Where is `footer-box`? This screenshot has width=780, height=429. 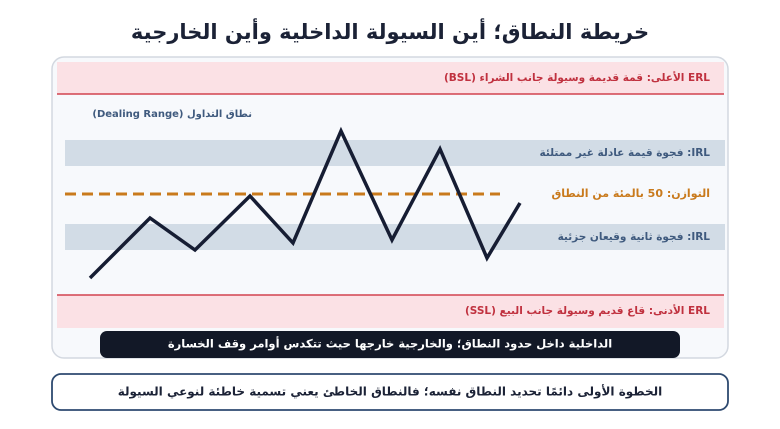
footer-box is located at coordinates (390, 392).